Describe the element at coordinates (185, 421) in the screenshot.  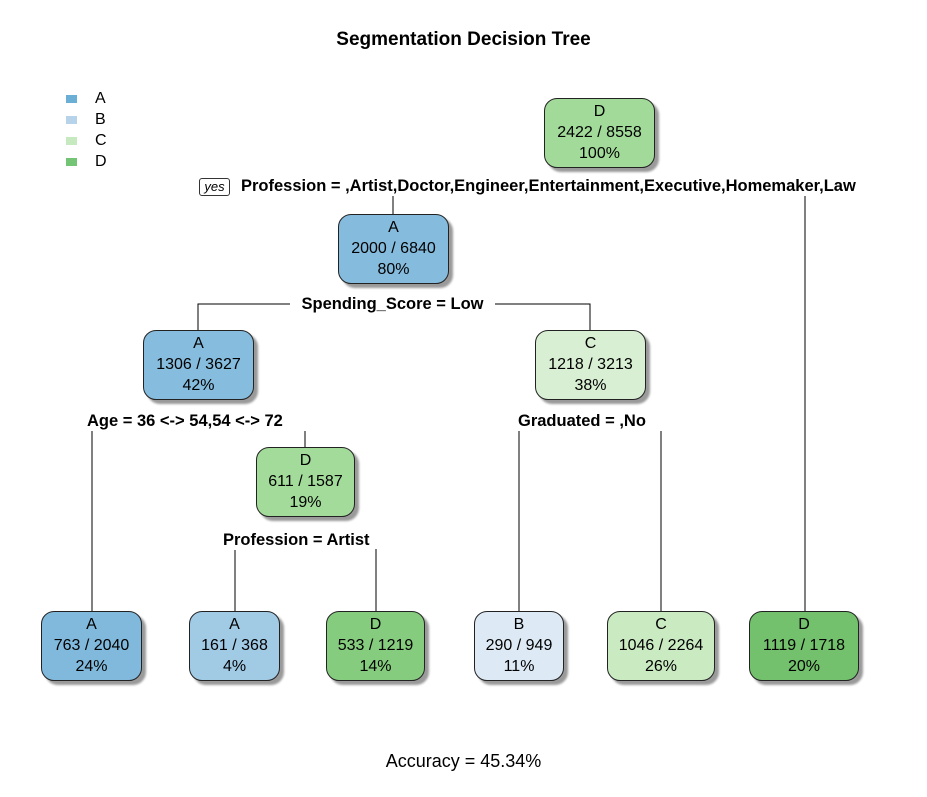
I see `split-label-n2: Age = 36 <-> 54,54 <-> 72` at that location.